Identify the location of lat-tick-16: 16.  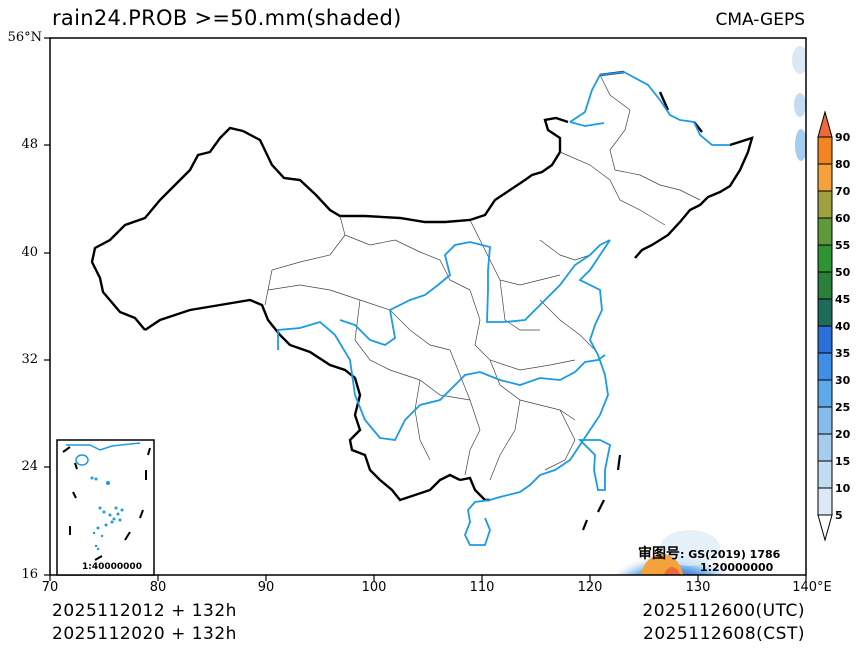
(29, 574).